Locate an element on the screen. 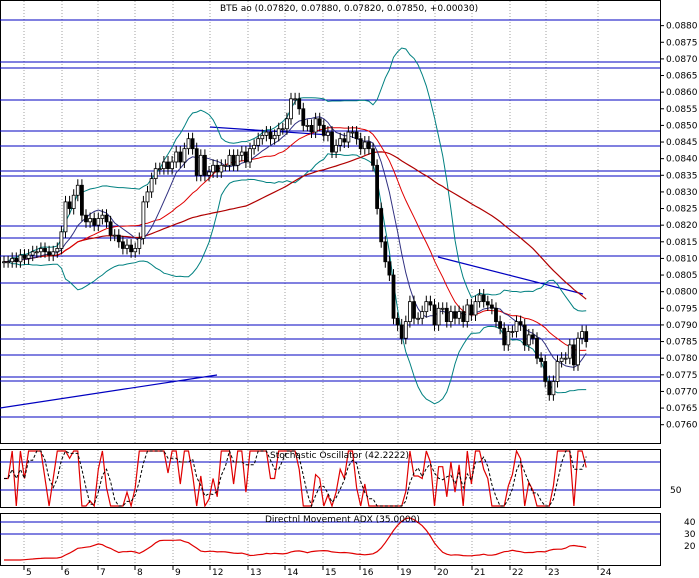 Image resolution: width=699 pixels, height=578 pixels. adx-tick-label: 20 is located at coordinates (690, 547).